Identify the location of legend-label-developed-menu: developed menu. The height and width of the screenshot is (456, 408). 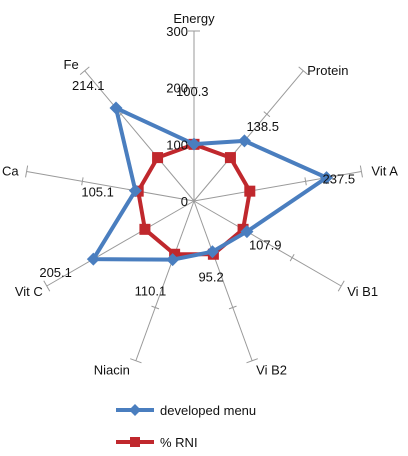
(208, 410).